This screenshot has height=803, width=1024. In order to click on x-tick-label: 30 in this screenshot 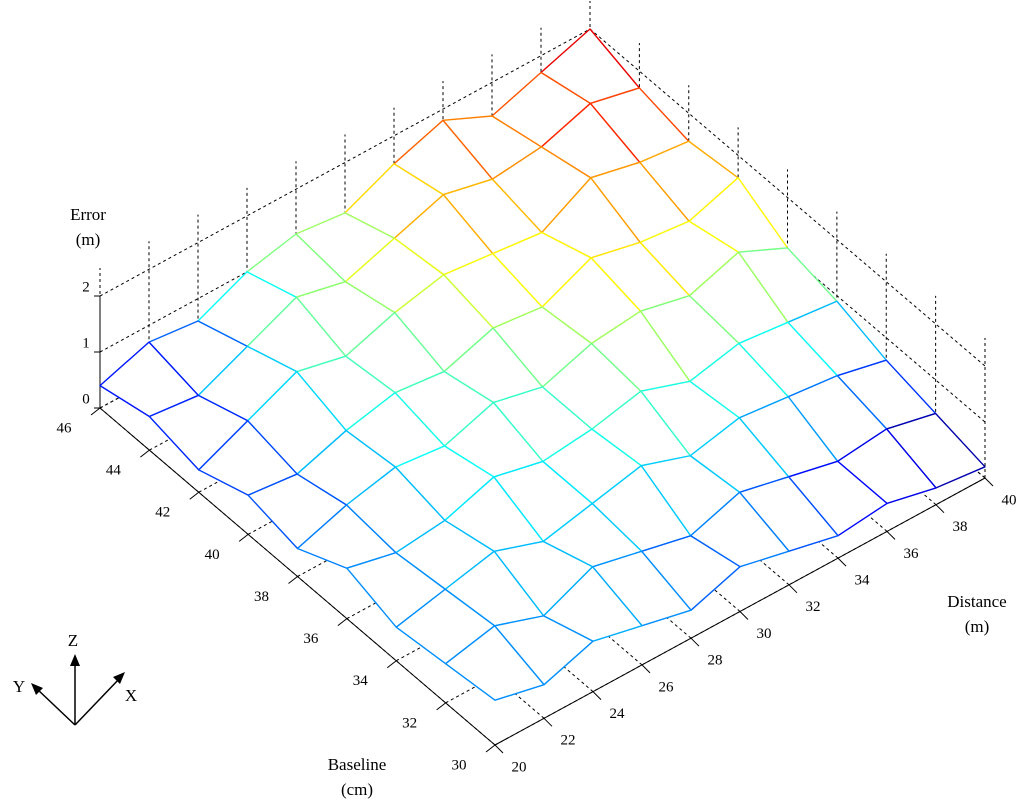, I will do `click(764, 634)`.